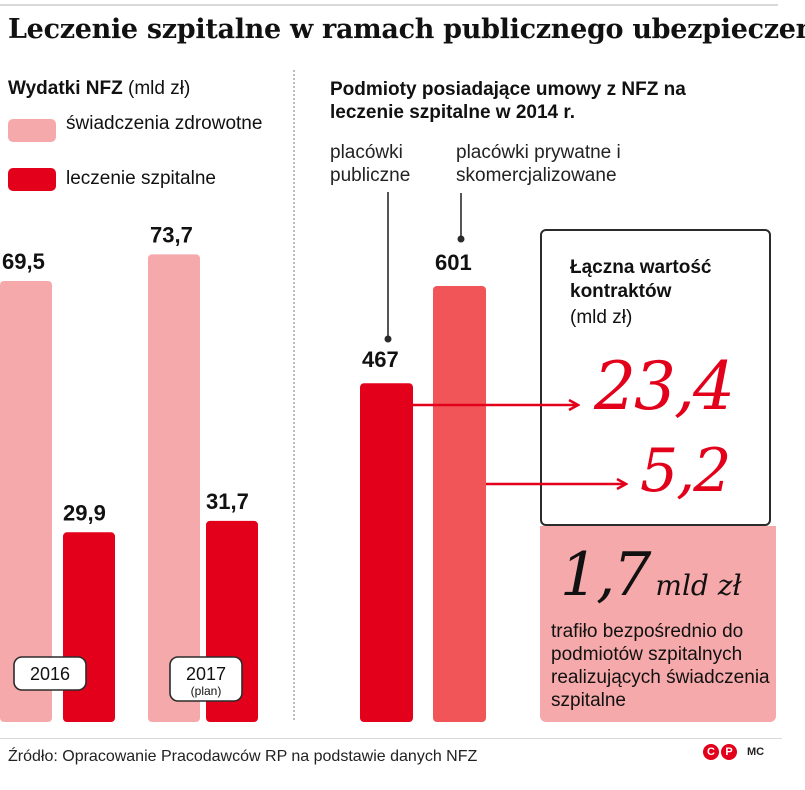 The height and width of the screenshot is (790, 805). What do you see at coordinates (26, 501) in the screenshot?
I see `bar-swiadczenia-2016` at bounding box center [26, 501].